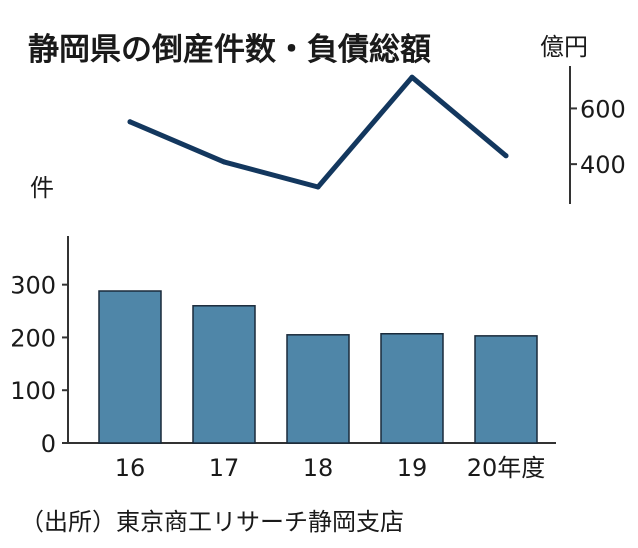  I want to click on debt-line-points, so click(318, 132).